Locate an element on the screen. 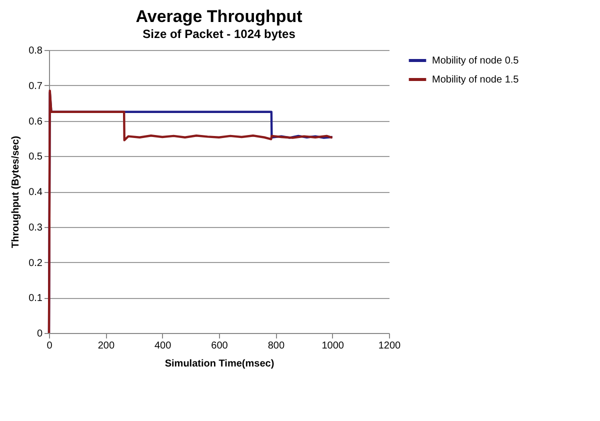 This screenshot has height=421, width=600. x-tick-label: 800 is located at coordinates (276, 346).